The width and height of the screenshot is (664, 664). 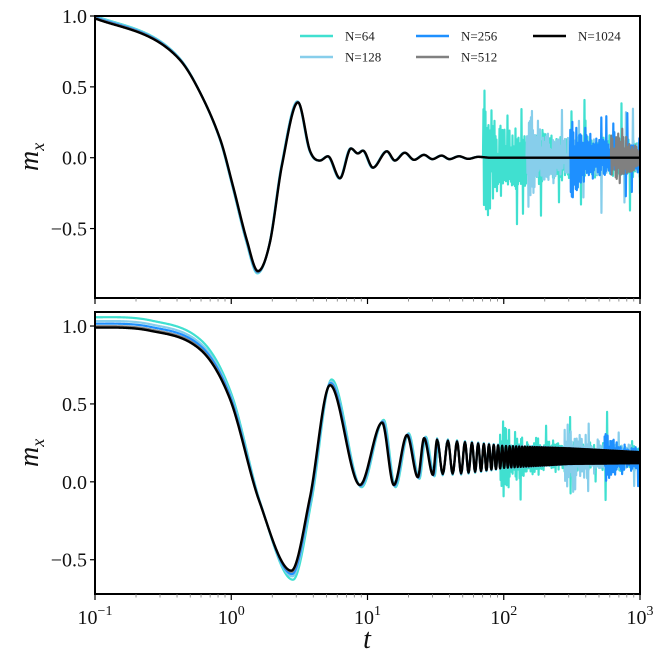 What do you see at coordinates (503, 616) in the screenshot?
I see `x-tick-label: 10²` at bounding box center [503, 616].